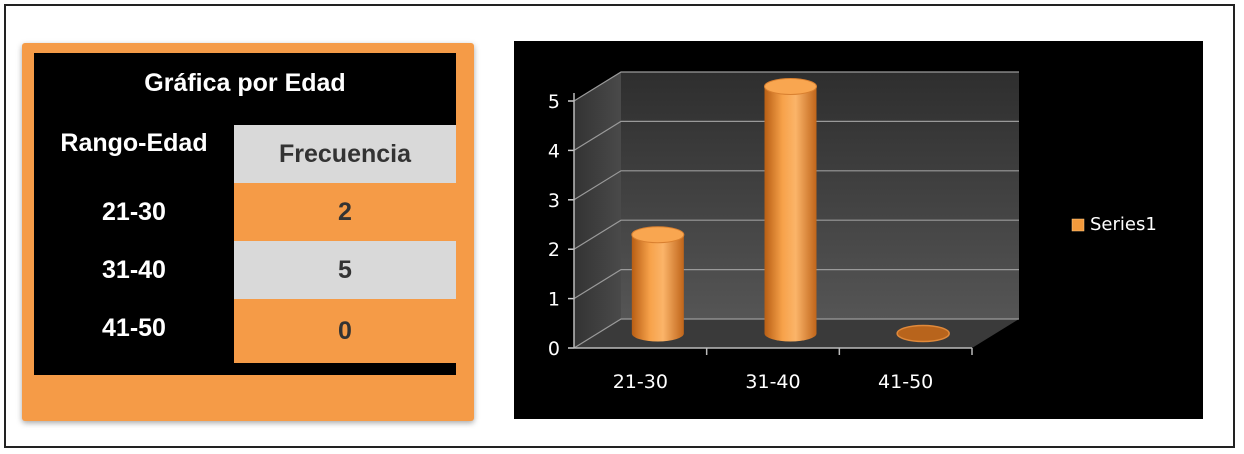 The width and height of the screenshot is (1244, 454). Describe the element at coordinates (134, 327) in the screenshot. I see `row-3-range: 41-50` at that location.